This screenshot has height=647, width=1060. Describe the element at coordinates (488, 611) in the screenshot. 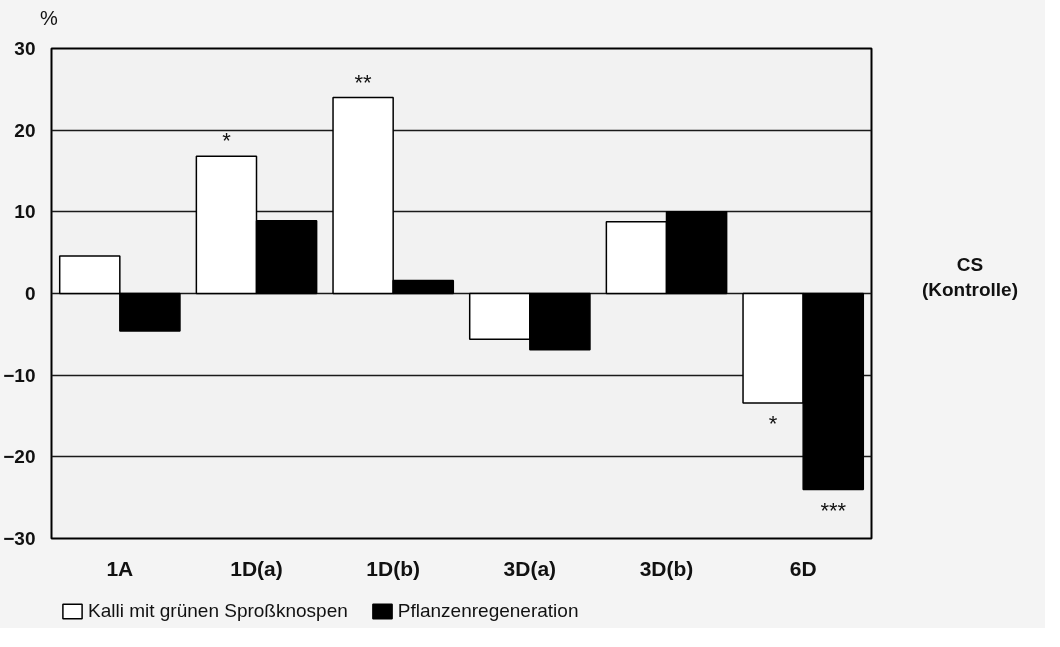

I see `legend-label: Pflanzenregeneration` at that location.